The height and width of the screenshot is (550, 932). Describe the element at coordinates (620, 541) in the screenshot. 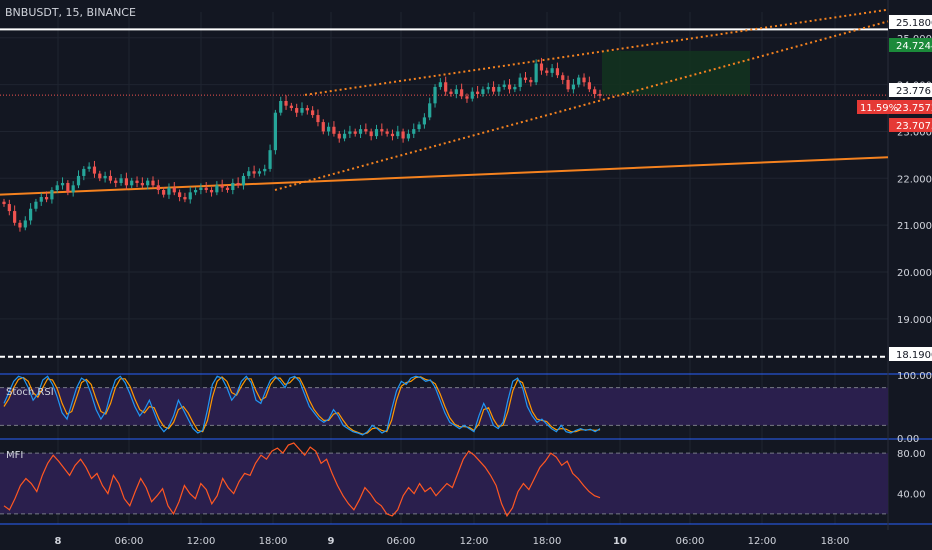

I see `time-tick-label: 10` at that location.